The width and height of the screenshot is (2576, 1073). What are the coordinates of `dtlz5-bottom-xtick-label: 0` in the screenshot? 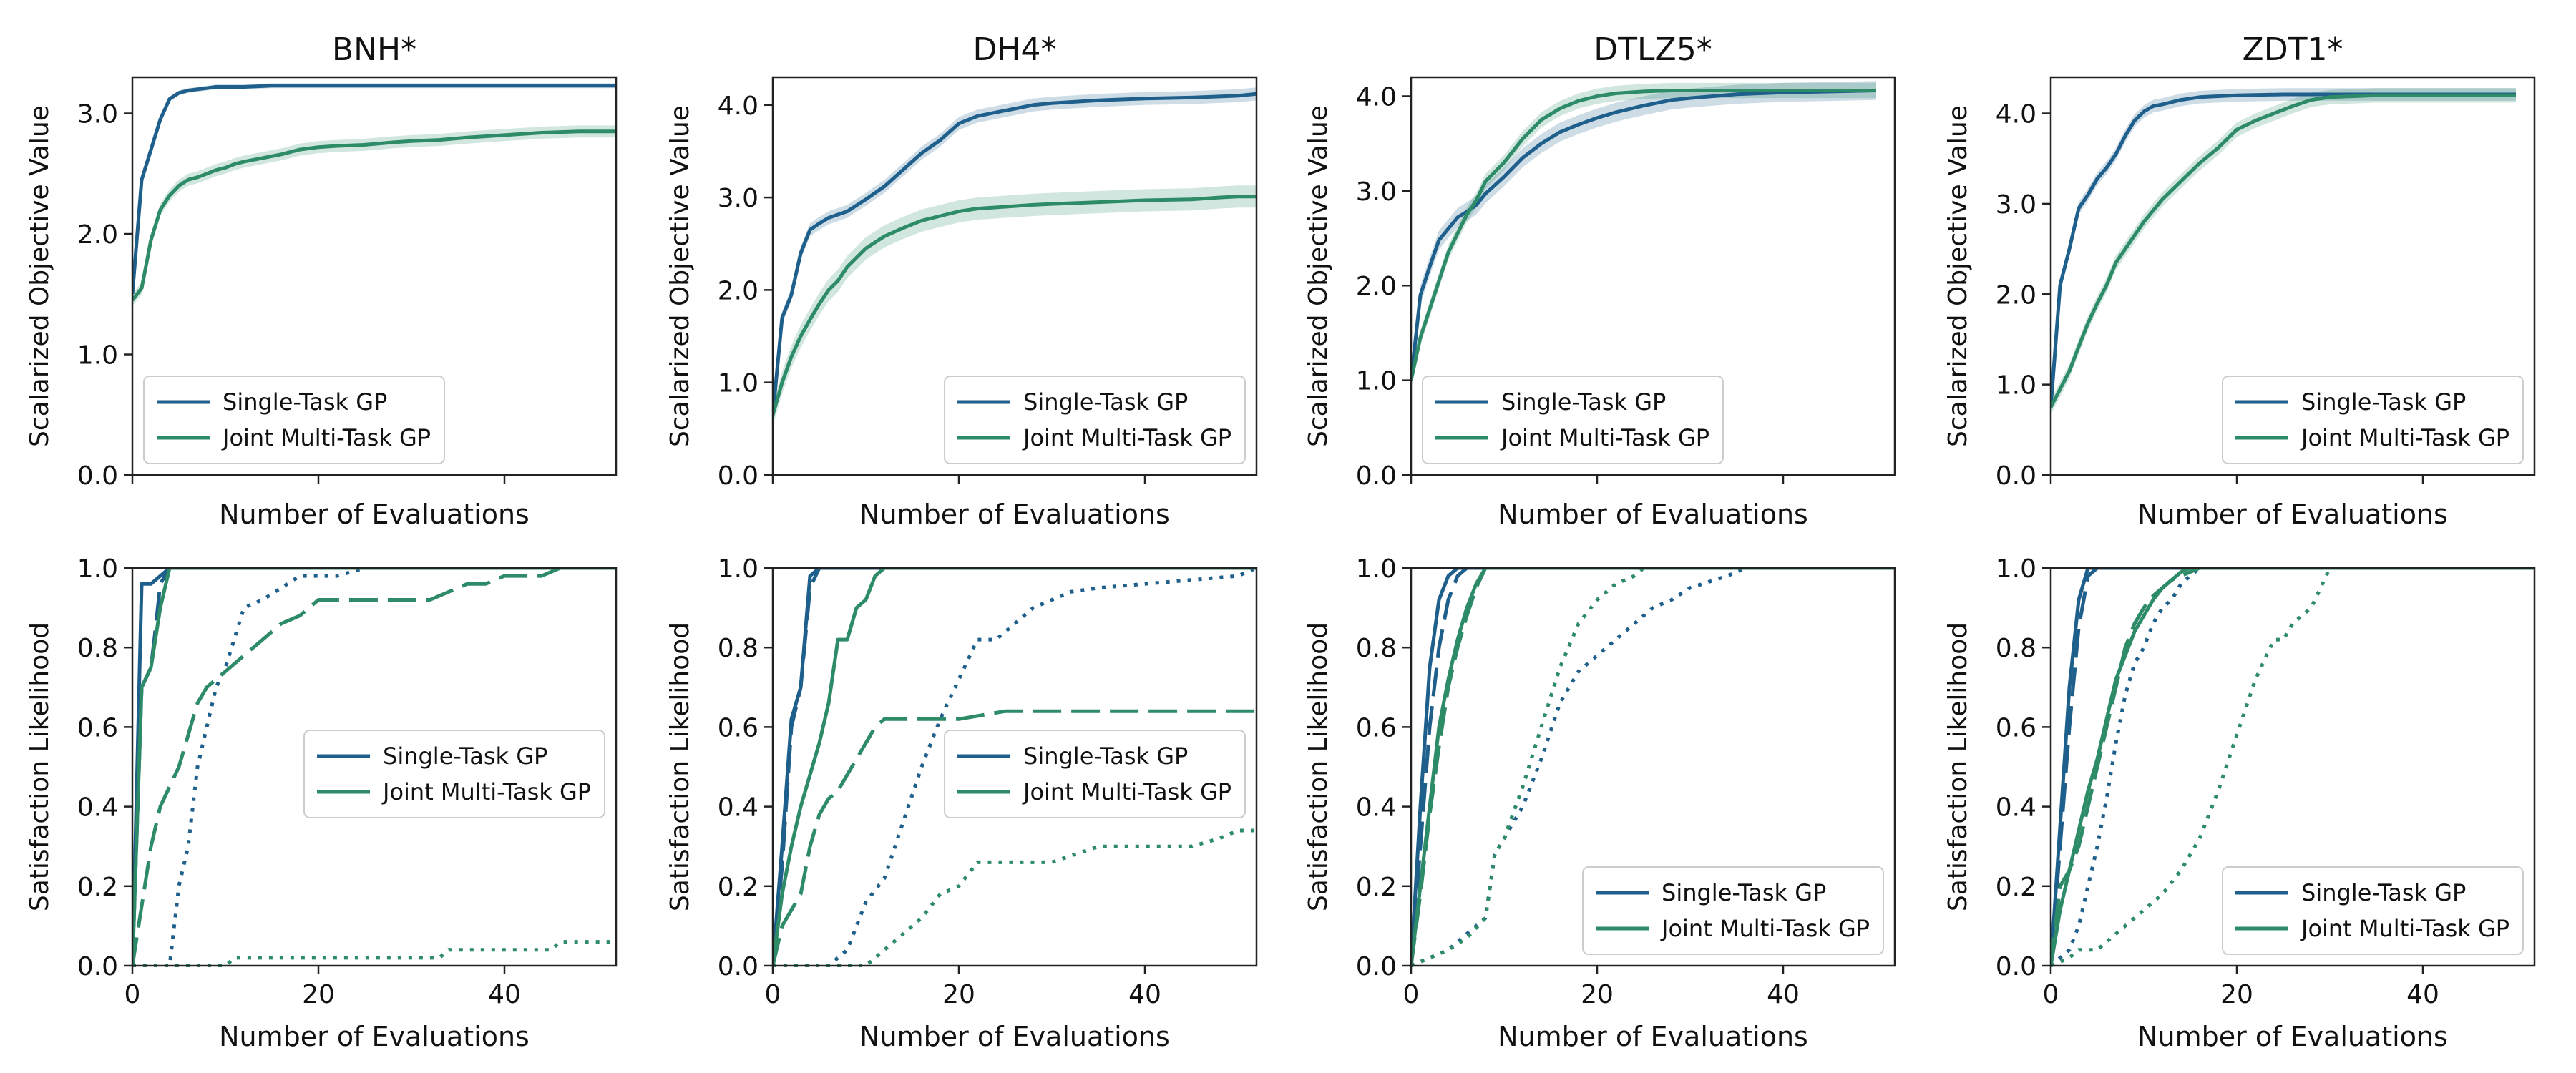 It's located at (1411, 994).